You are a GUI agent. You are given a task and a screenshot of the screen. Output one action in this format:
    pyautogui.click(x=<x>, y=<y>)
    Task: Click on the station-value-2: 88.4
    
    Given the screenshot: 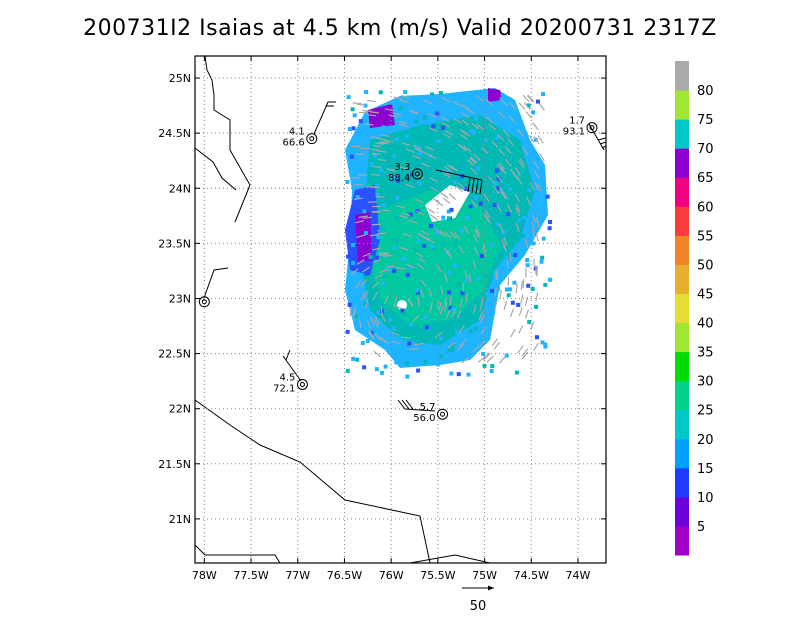 What is the action you would take?
    pyautogui.click(x=399, y=178)
    